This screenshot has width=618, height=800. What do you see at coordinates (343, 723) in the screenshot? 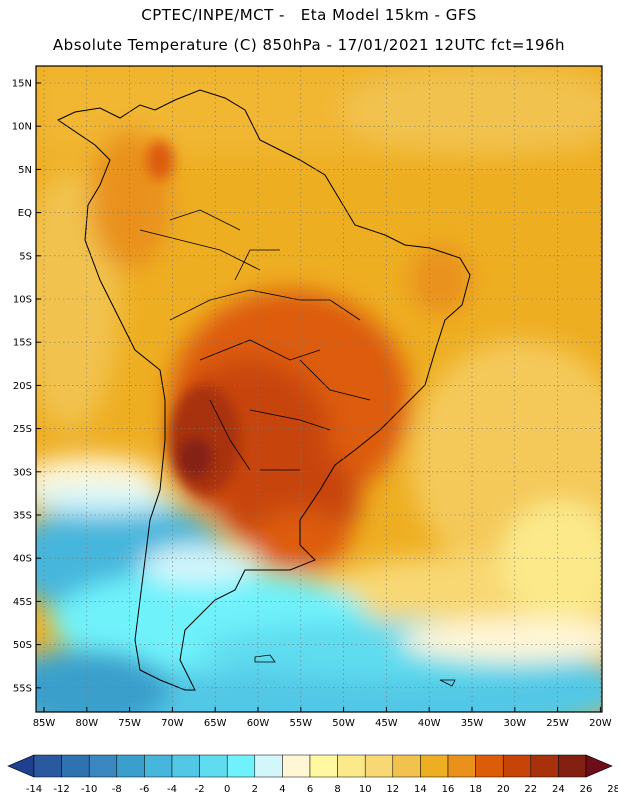
I see `longitude-label: 50W` at bounding box center [343, 723].